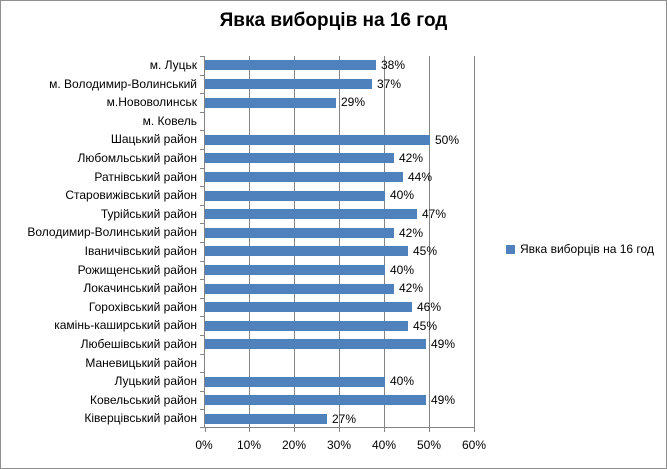 This screenshot has width=667, height=469. What do you see at coordinates (420, 176) in the screenshot?
I see `value-label: 44%` at bounding box center [420, 176].